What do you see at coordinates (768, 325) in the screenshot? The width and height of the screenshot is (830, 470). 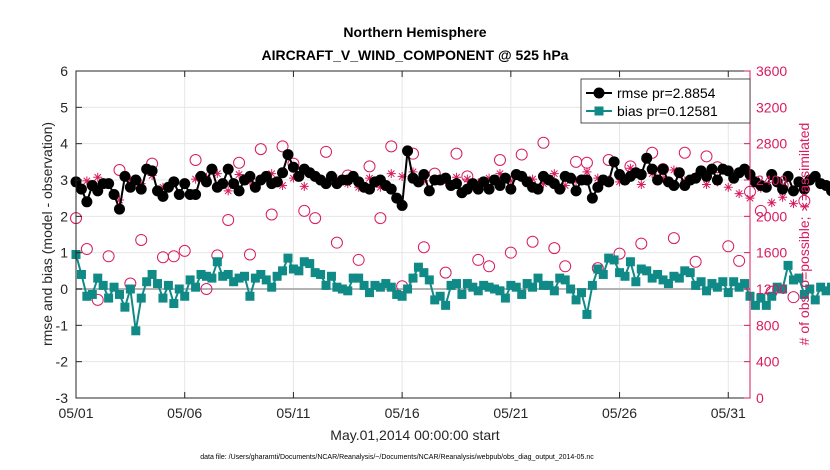 I see `y2-tick-label: 800` at bounding box center [768, 325].